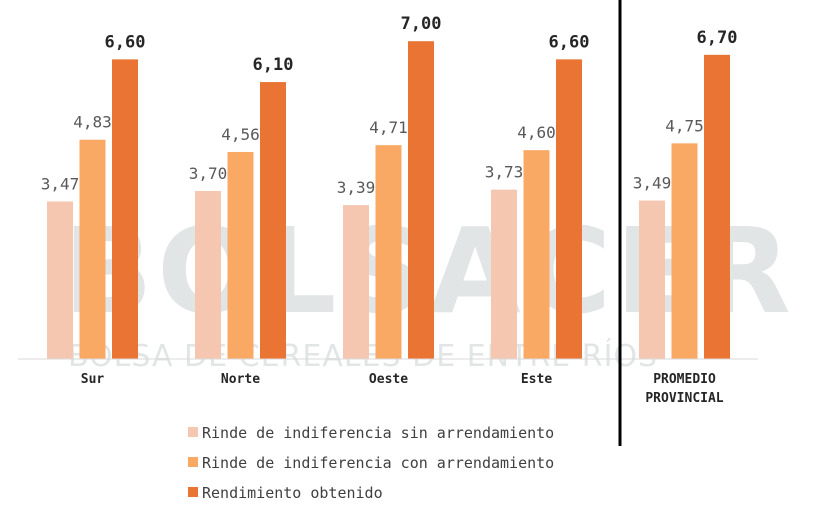  I want to click on value-label-3-3: 7,00, so click(421, 24).